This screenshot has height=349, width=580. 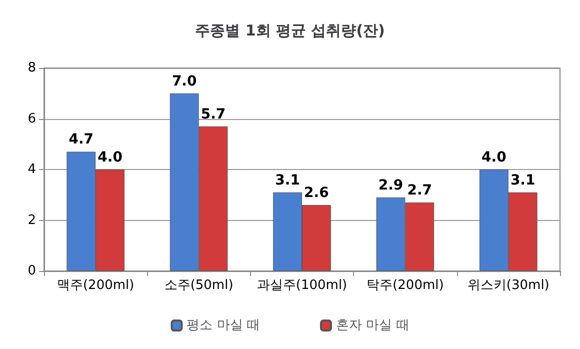 What do you see at coordinates (508, 285) in the screenshot?
I see `x-tick-label: 위스키(30ml)` at bounding box center [508, 285].